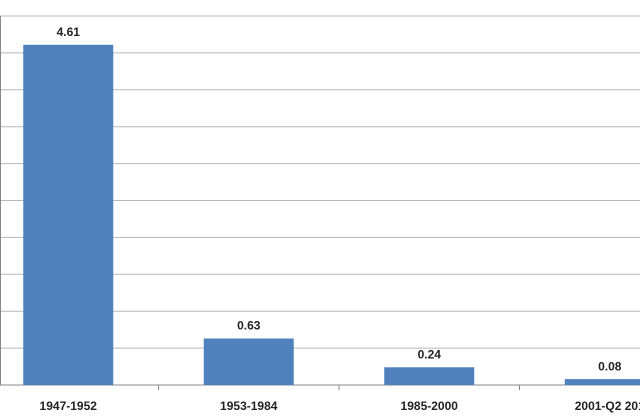 Image resolution: width=640 pixels, height=420 pixels. Describe the element at coordinates (430, 406) in the screenshot. I see `x-tick-label: 1985-2000` at that location.